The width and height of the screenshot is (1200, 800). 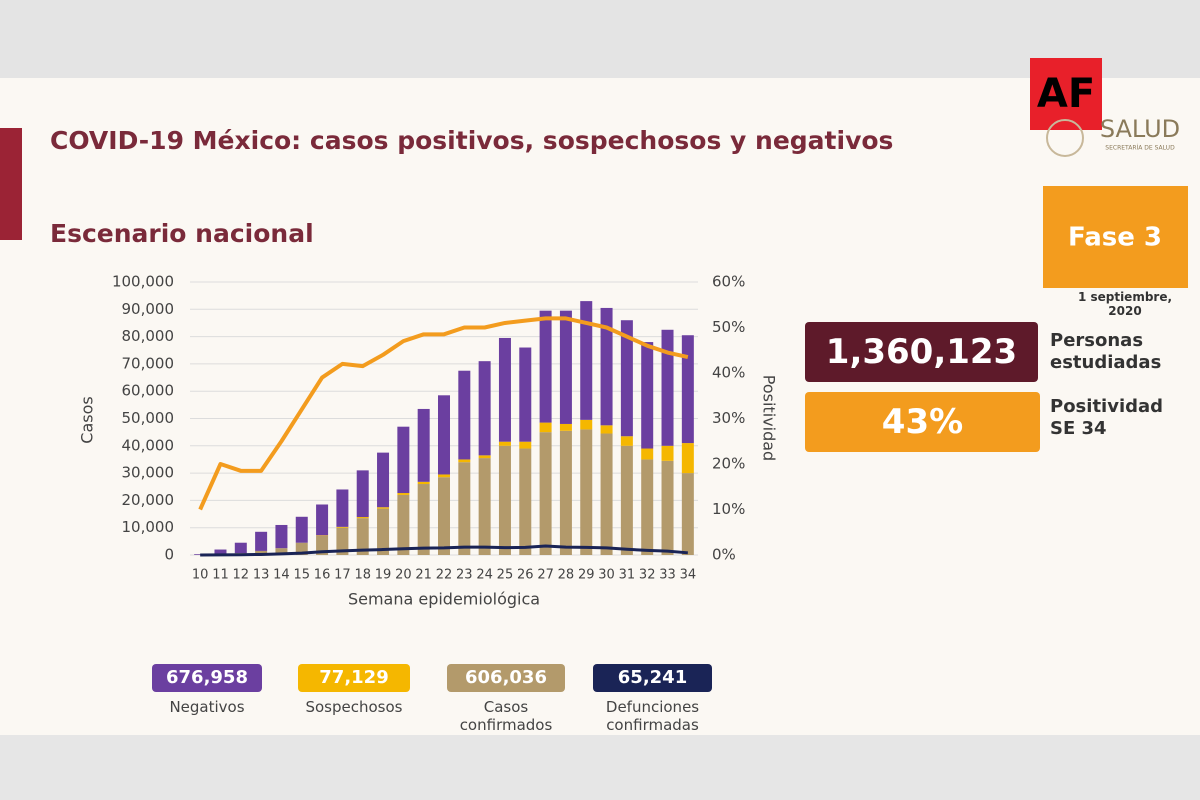 I want to click on x-tick-label: 10, so click(x=200, y=575).